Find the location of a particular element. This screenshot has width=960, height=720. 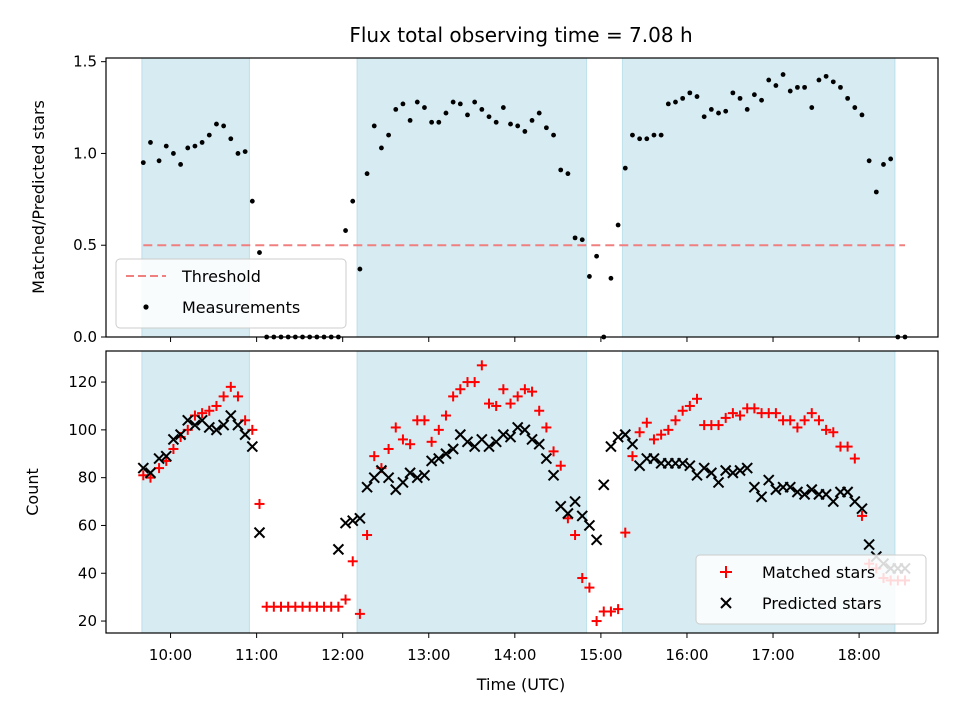

bottom-y-ticks: 20 40 60 80 100 120 is located at coordinates (87, 501).